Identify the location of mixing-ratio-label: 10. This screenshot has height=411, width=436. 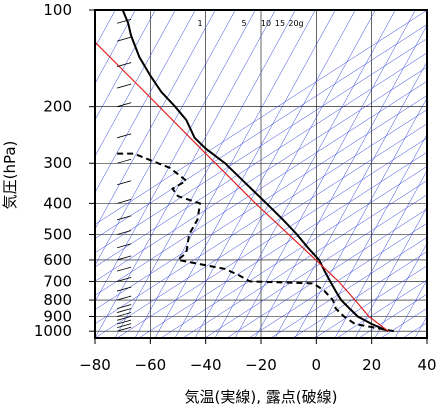
(266, 23).